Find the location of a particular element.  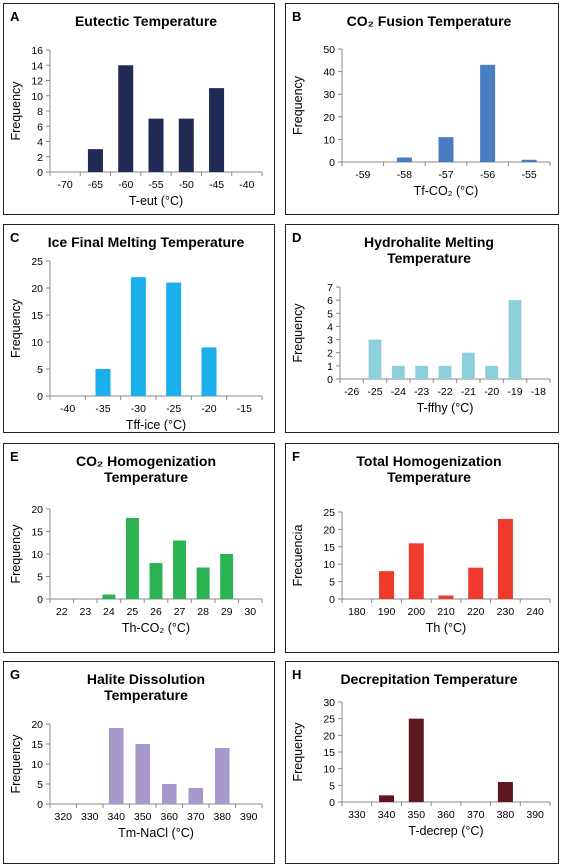

x-tick-label: -18 is located at coordinates (538, 392).